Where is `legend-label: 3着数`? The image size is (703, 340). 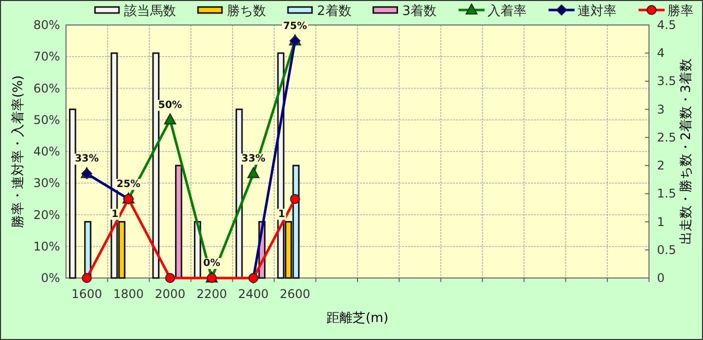 legend-label: 3着数 is located at coordinates (419, 11).